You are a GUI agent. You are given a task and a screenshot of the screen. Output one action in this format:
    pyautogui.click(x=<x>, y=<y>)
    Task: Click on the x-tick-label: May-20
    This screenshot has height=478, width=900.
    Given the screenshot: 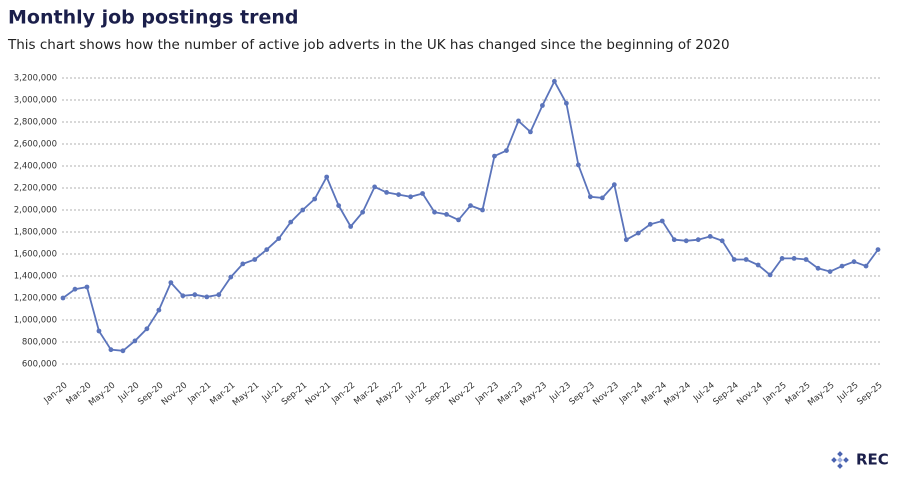 What is the action you would take?
    pyautogui.click(x=102, y=395)
    